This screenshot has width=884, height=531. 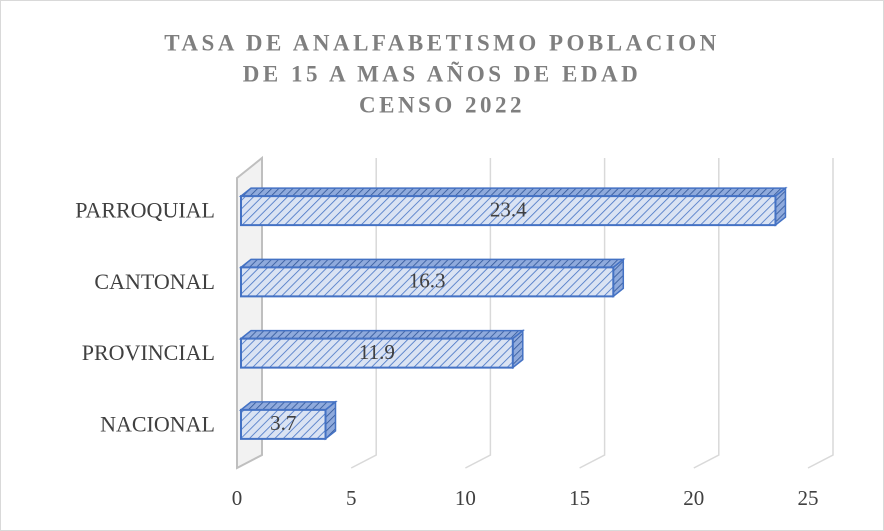 I want to click on data-label: 11.9, so click(x=377, y=352).